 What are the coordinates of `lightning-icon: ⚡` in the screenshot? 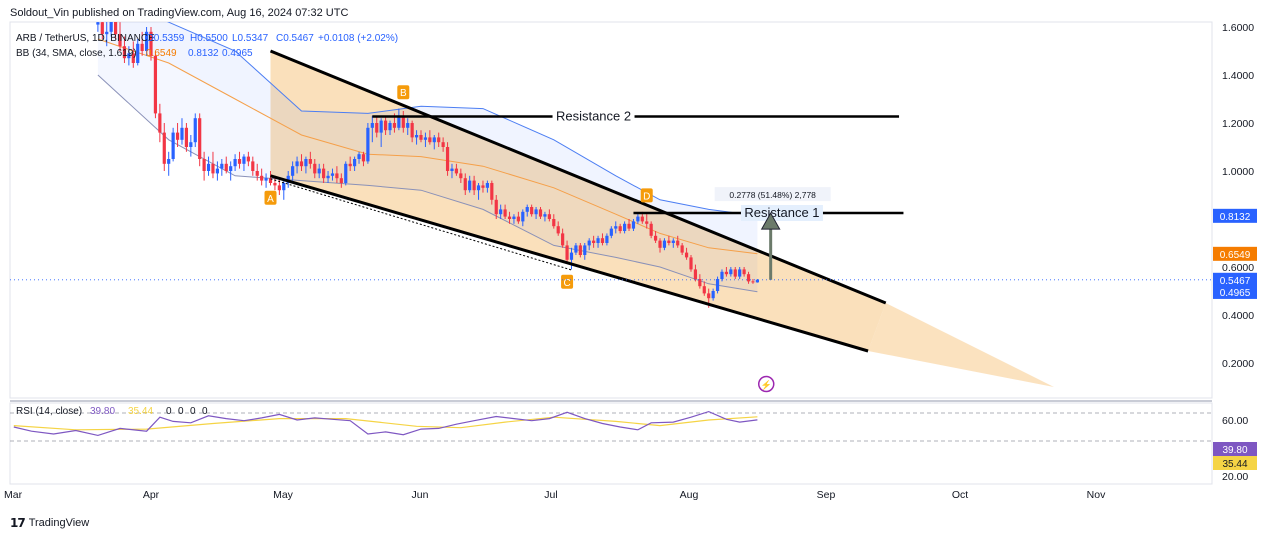 It's located at (766, 384).